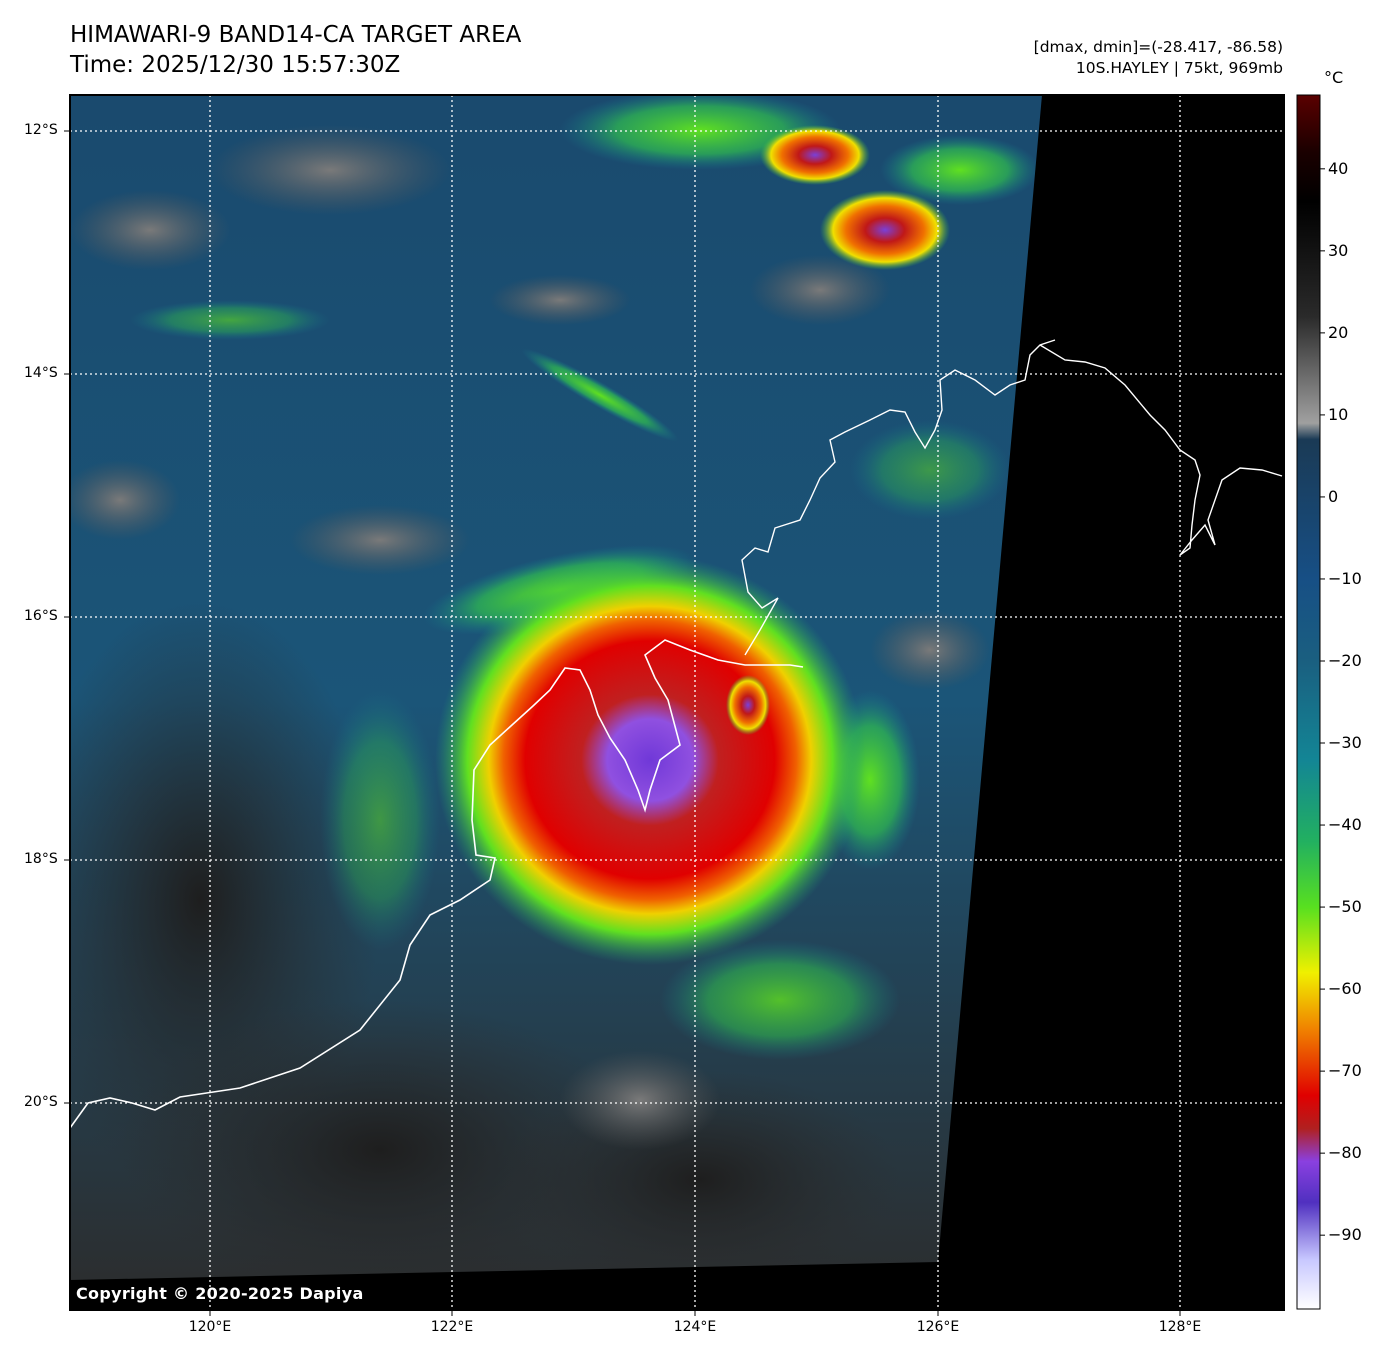 The height and width of the screenshot is (1359, 1388). What do you see at coordinates (1338, 250) in the screenshot?
I see `colorbar-tick-label: 30` at bounding box center [1338, 250].